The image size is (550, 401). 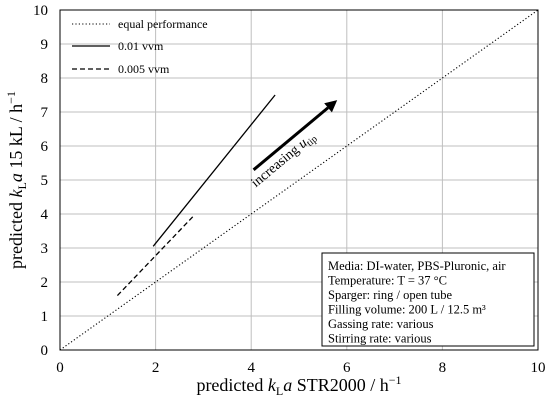 What do you see at coordinates (340, 385) in the screenshot?
I see `x-label-post: STR2000 / h` at bounding box center [340, 385].